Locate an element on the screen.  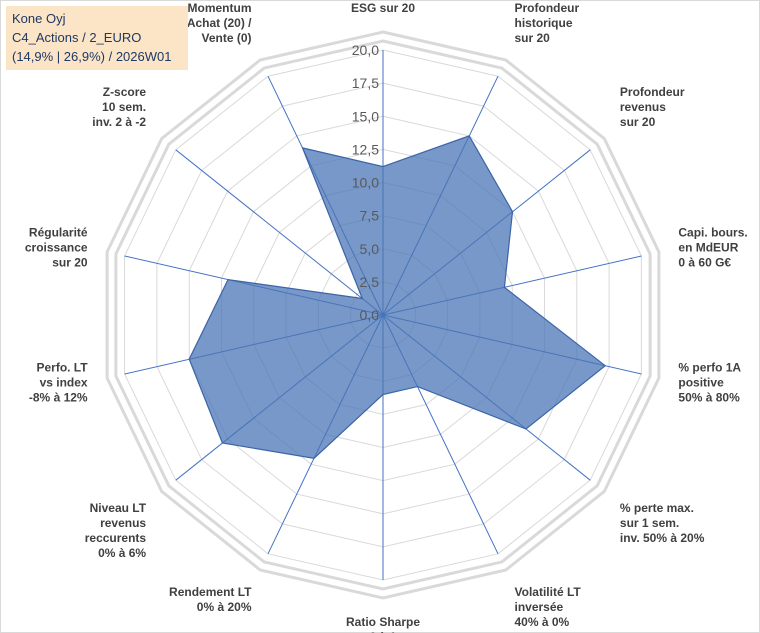
axis-label-line: Capi. bours. is located at coordinates (712, 233).